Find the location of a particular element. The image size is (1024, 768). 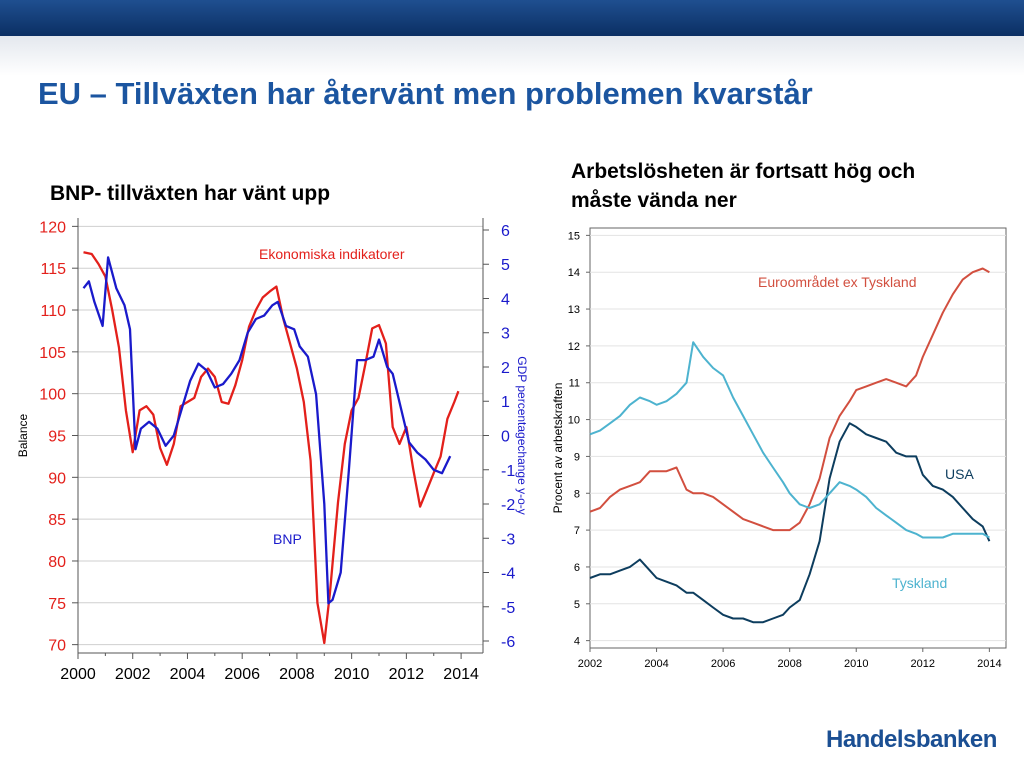

y-tick-label: 9 is located at coordinates (577, 457).